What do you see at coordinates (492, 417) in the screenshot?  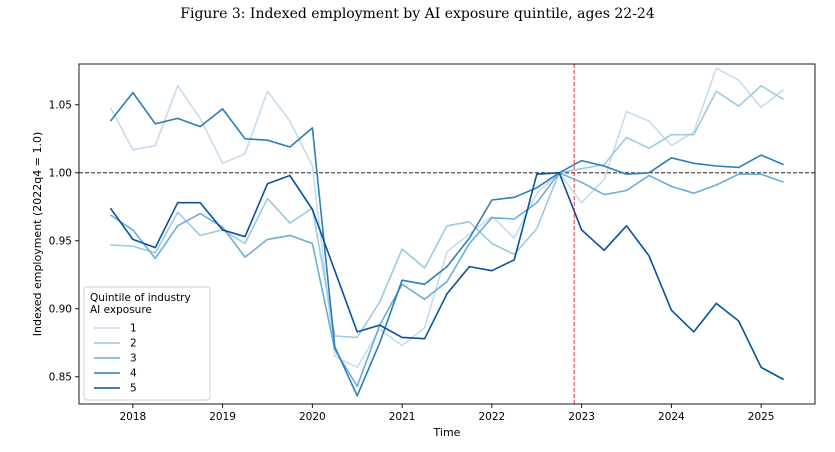 I see `x-tick-label: 2022` at bounding box center [492, 417].